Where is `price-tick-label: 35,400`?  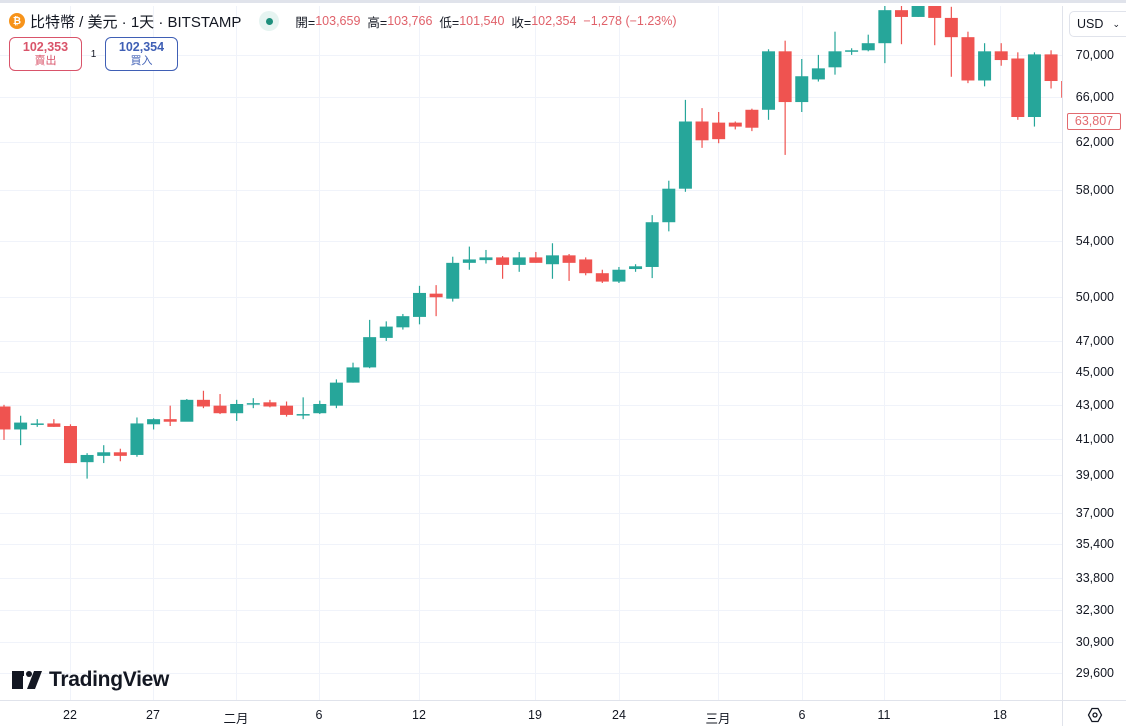
price-tick-label: 35,400 is located at coordinates (1094, 544).